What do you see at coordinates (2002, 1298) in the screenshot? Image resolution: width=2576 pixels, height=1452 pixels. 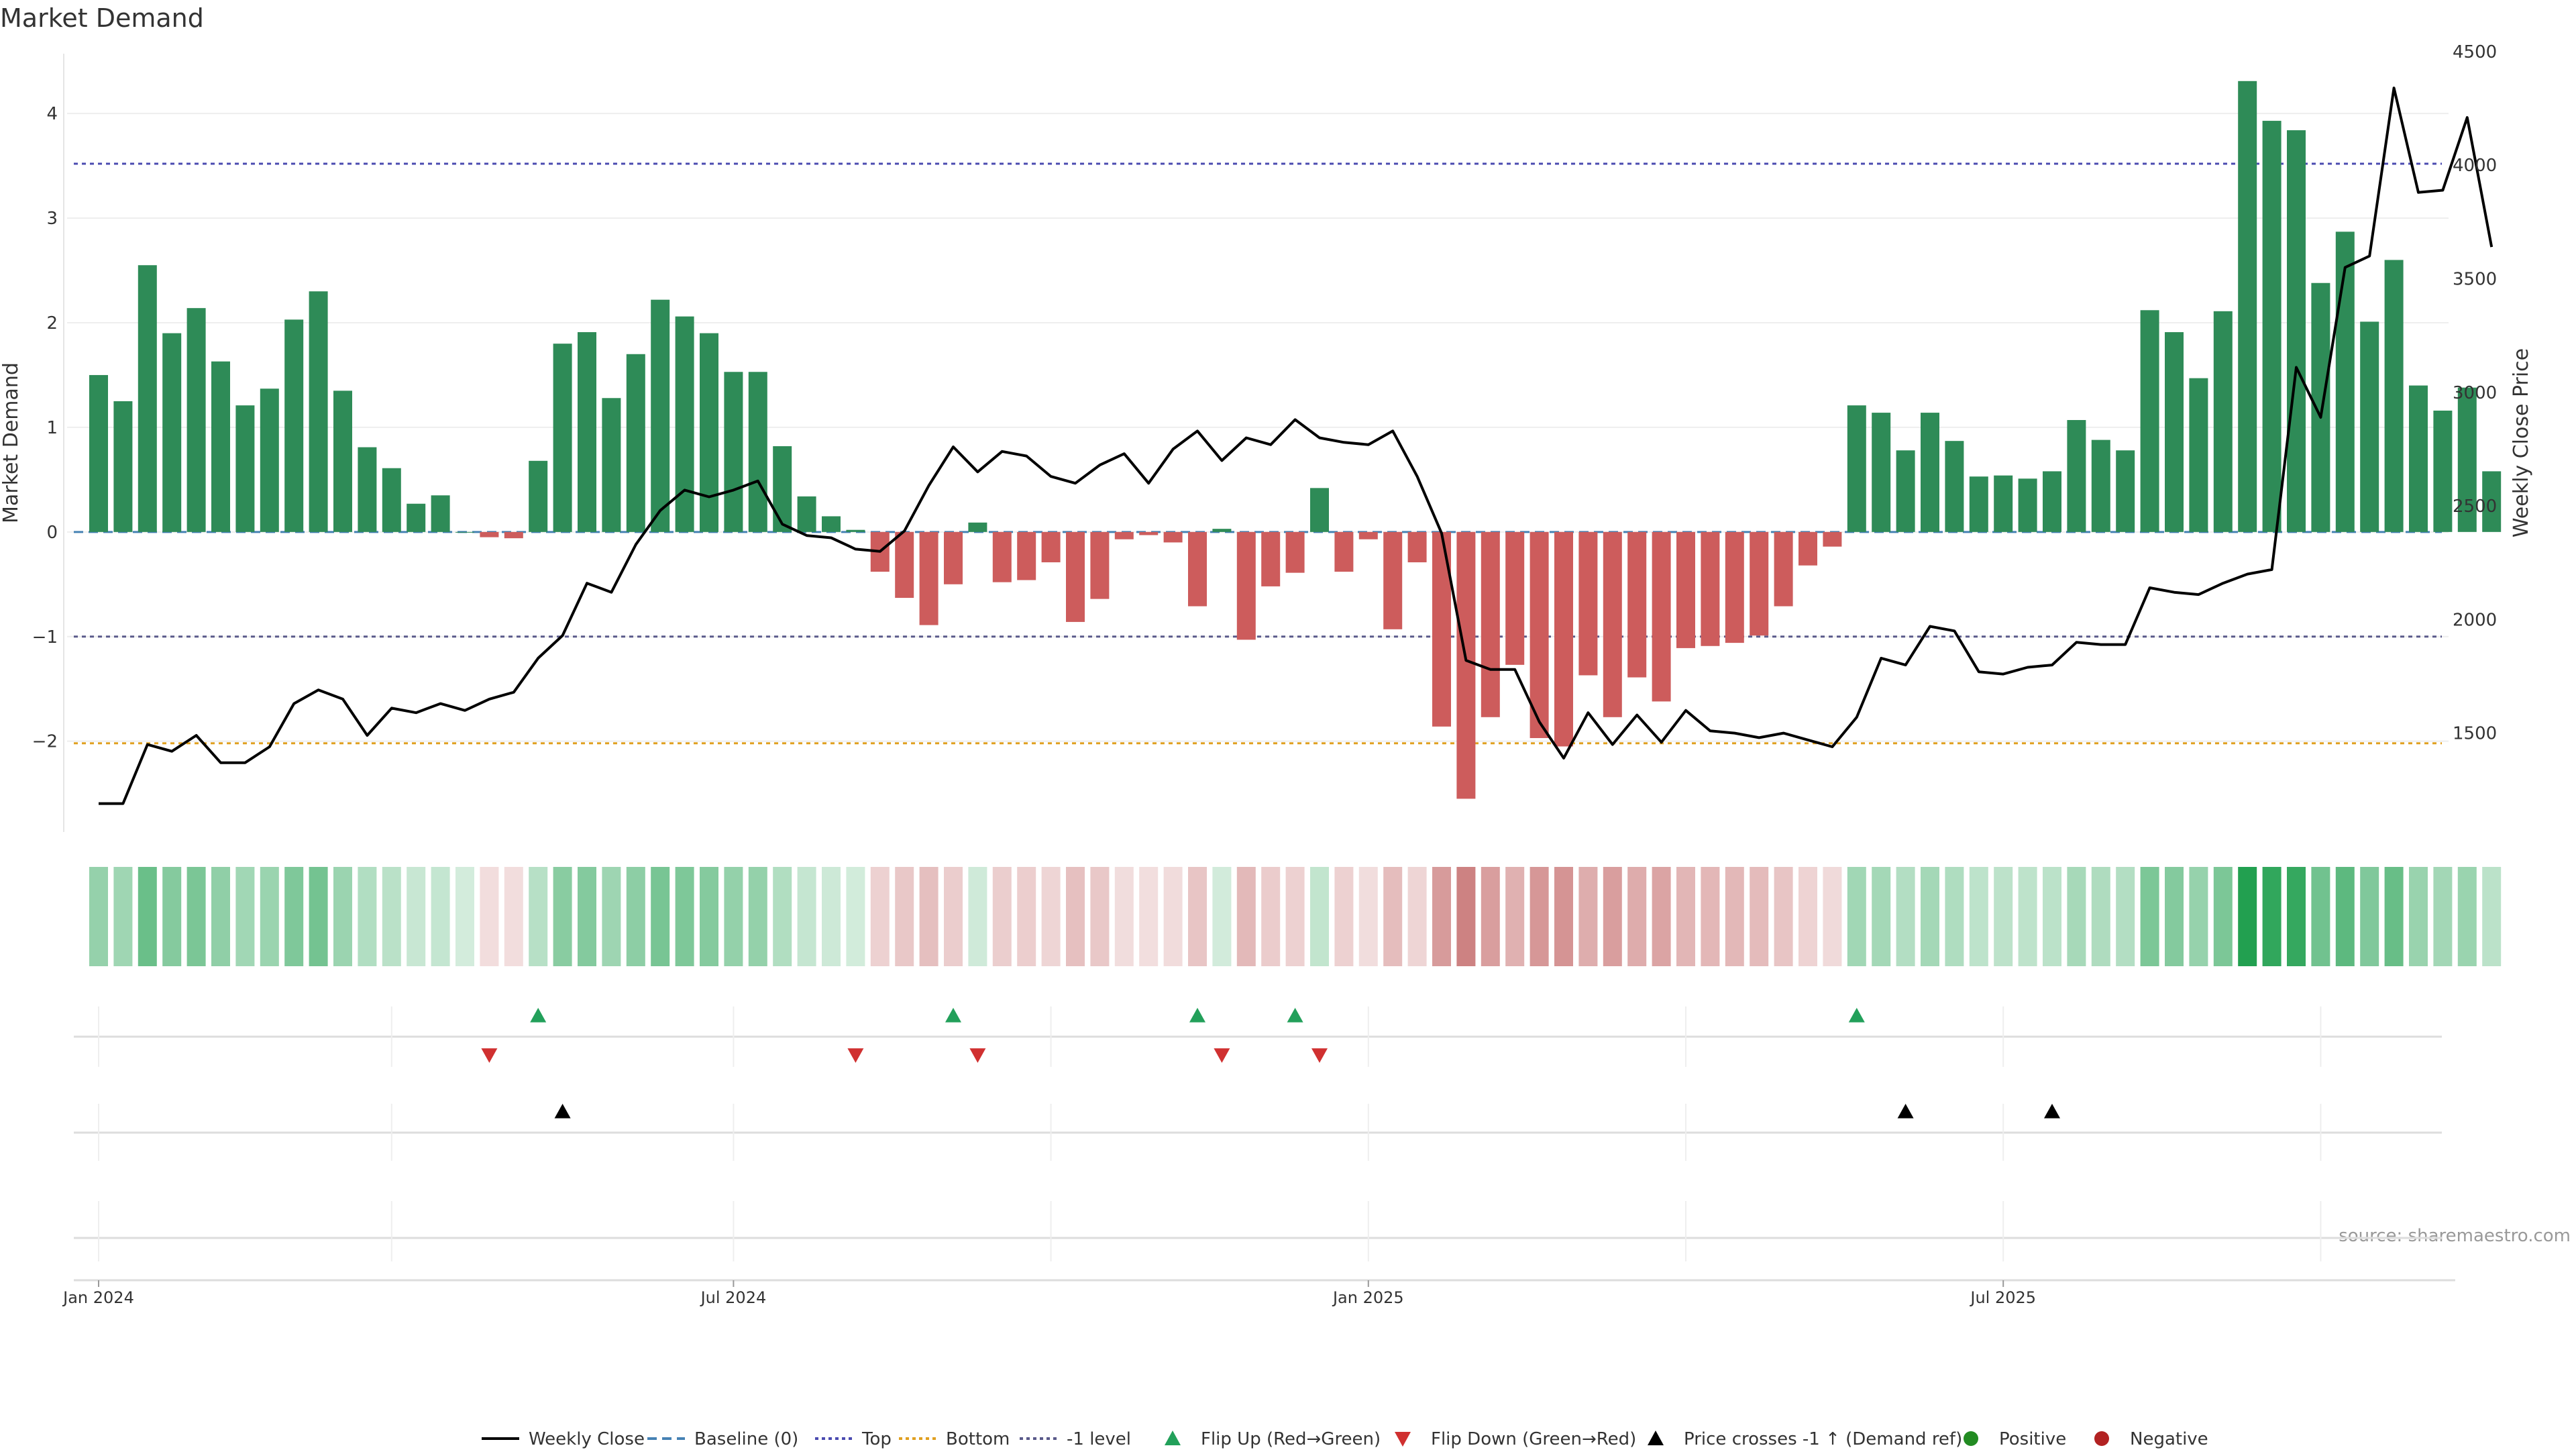 I see `x-tick-label: Jul 2025` at bounding box center [2002, 1298].